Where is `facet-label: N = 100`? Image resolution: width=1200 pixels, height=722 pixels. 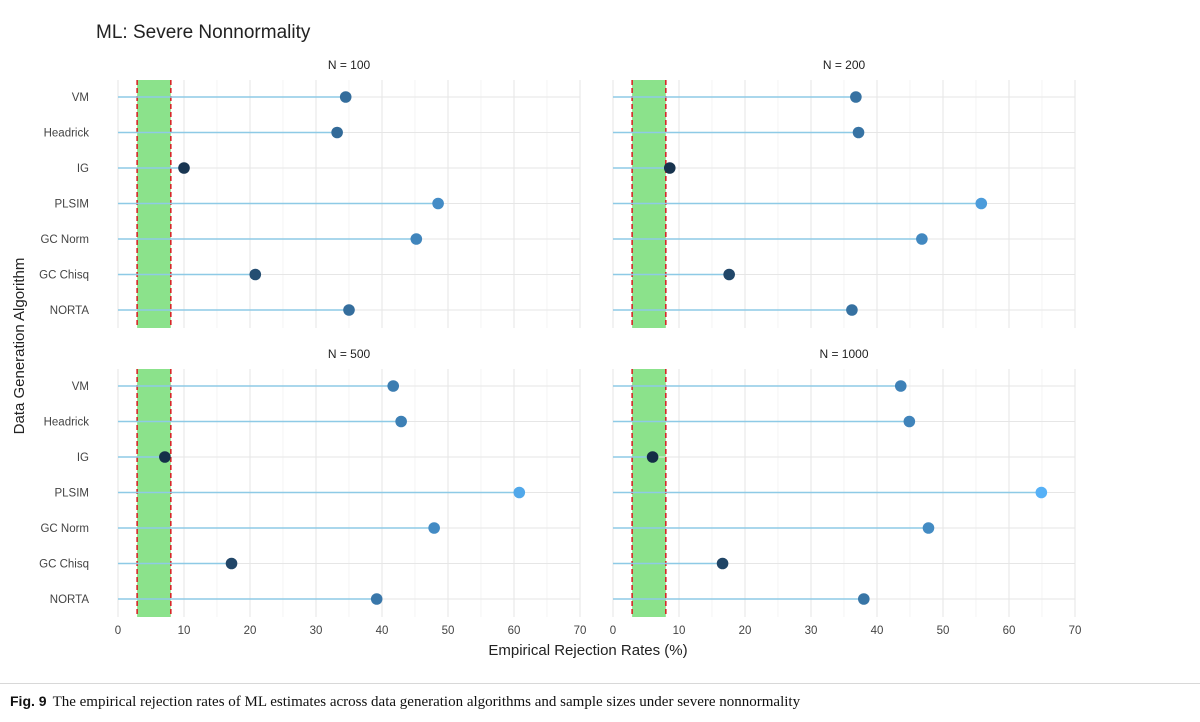
facet-label: N = 100 is located at coordinates (349, 65).